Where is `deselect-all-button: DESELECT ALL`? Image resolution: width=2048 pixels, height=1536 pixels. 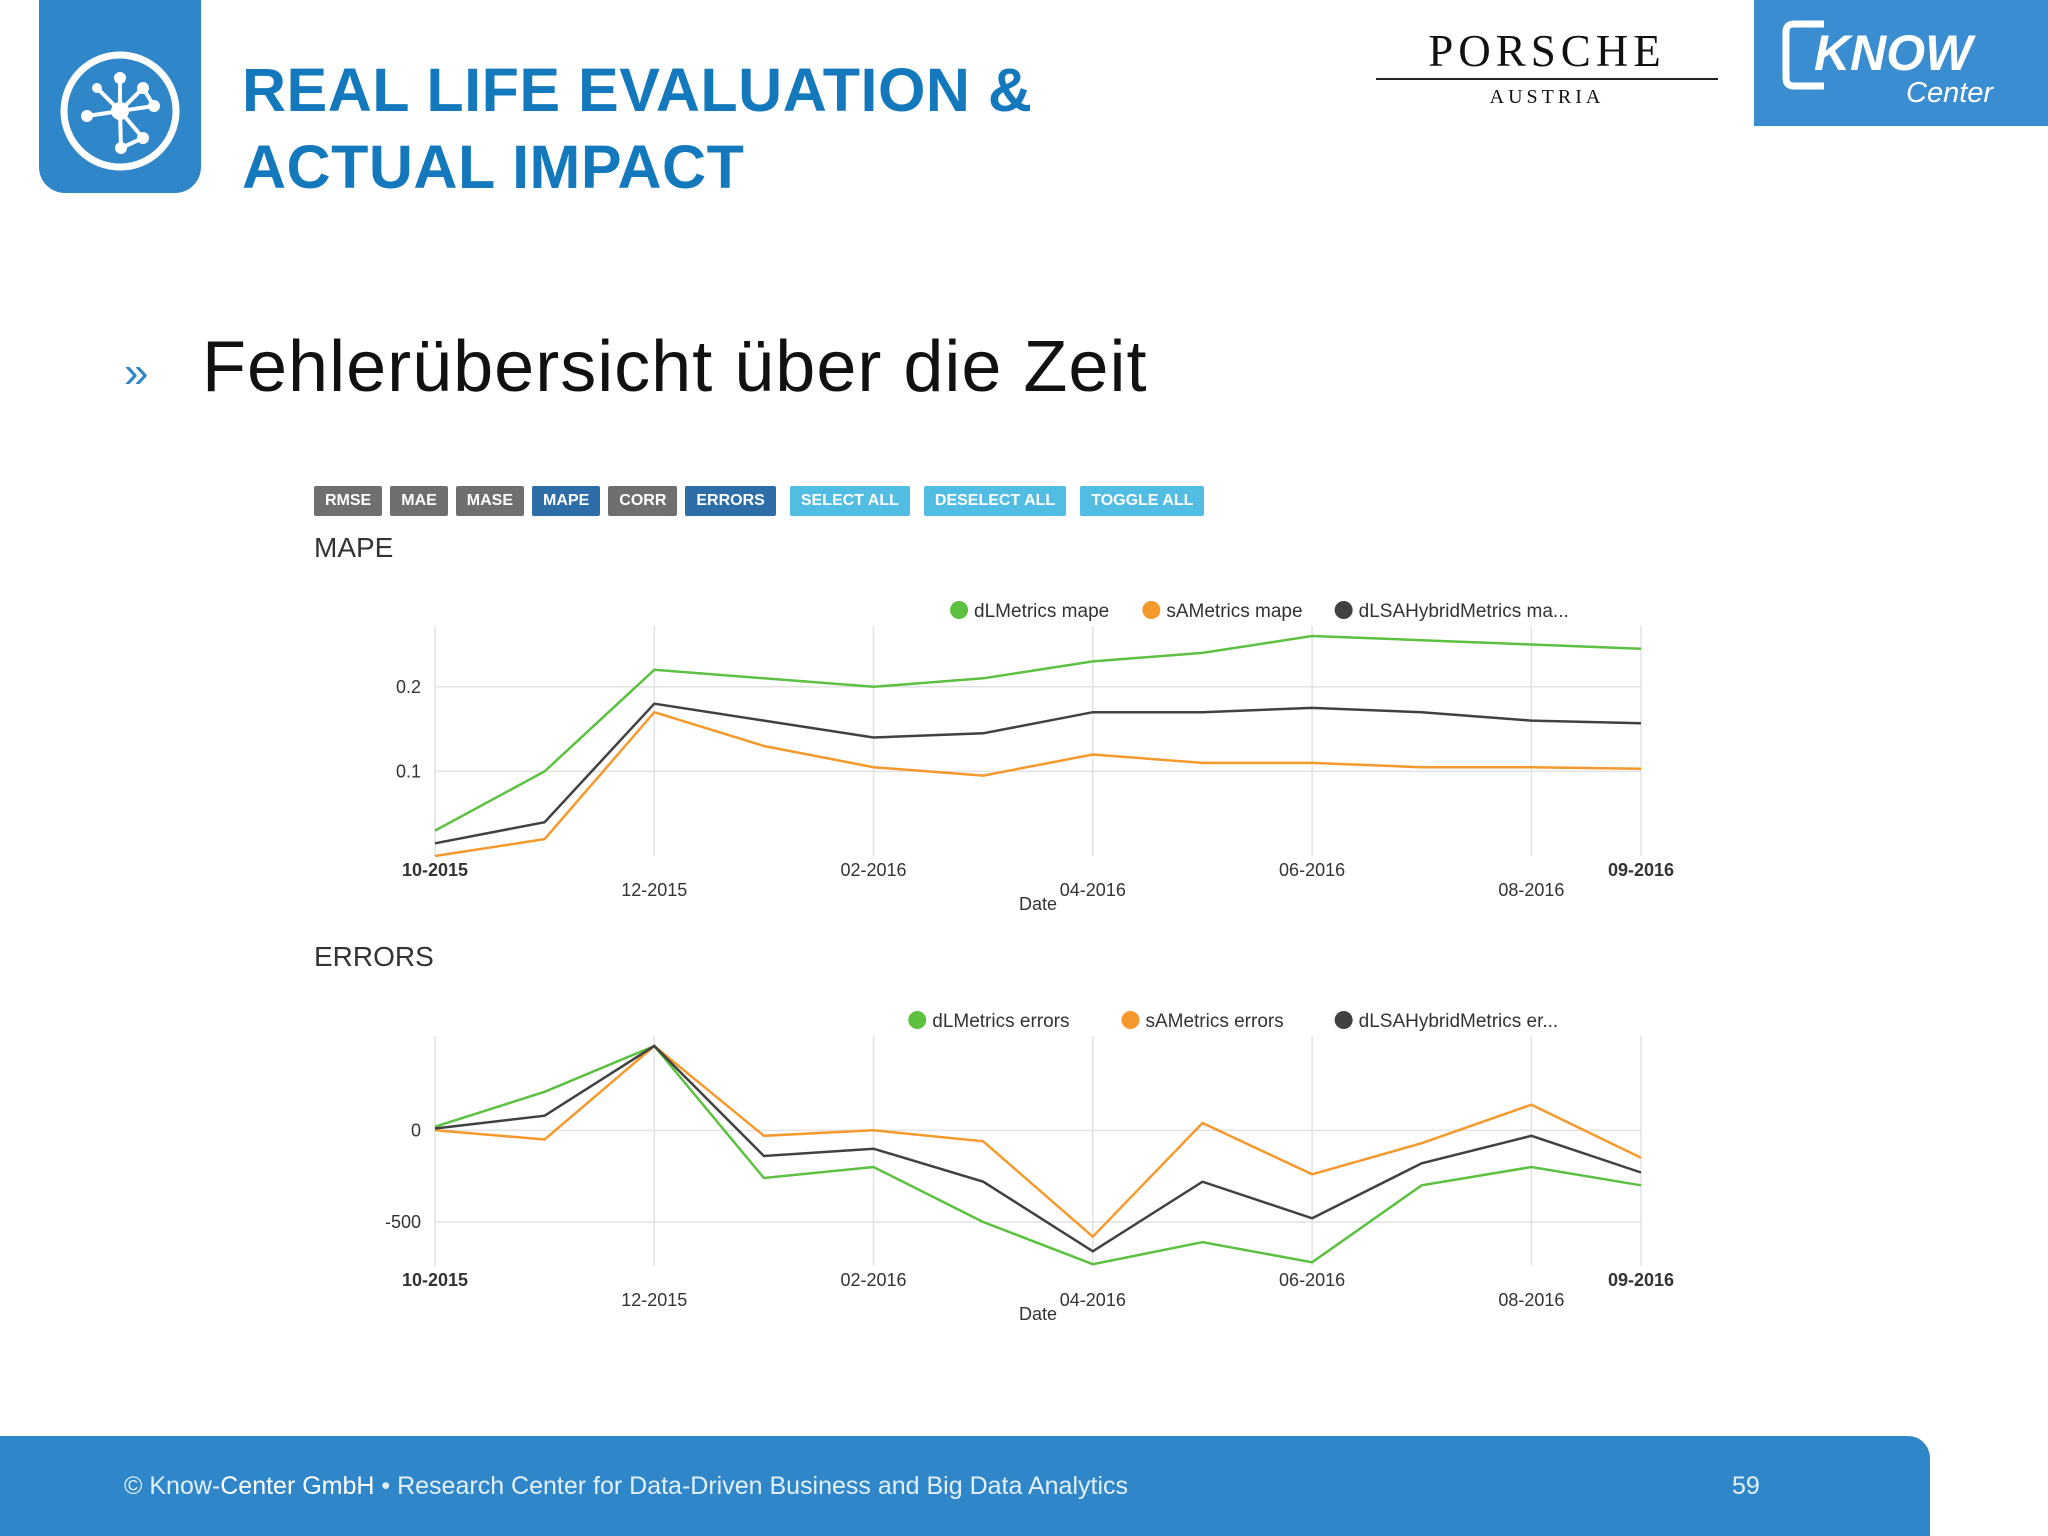
deselect-all-button: DESELECT ALL is located at coordinates (995, 501).